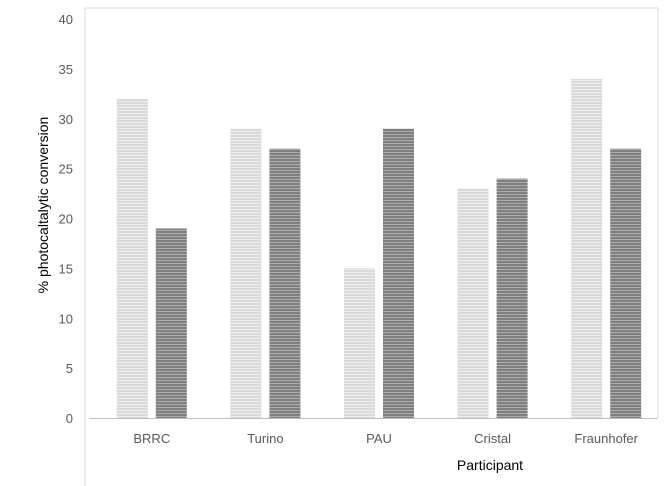  Describe the element at coordinates (66, 268) in the screenshot. I see `y-tick-label: 15` at that location.